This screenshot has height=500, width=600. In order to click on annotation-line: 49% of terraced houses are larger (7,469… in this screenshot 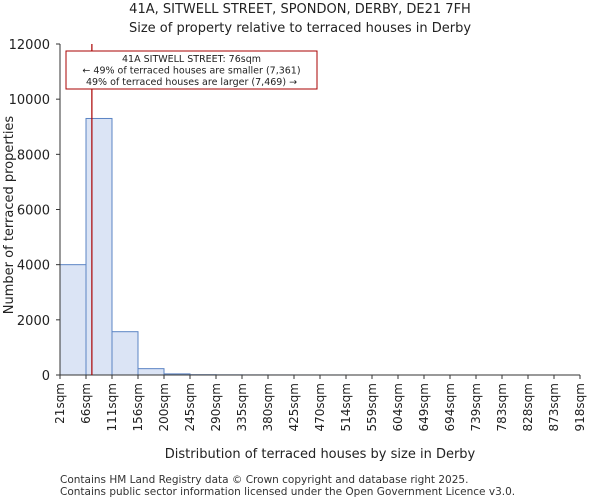, I will do `click(191, 82)`.